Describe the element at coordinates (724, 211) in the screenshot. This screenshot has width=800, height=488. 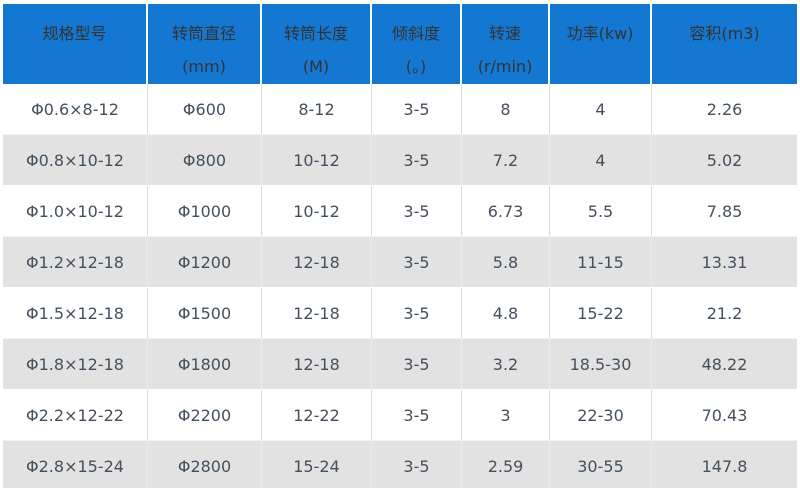
I see `table-cell: 7.85` at that location.